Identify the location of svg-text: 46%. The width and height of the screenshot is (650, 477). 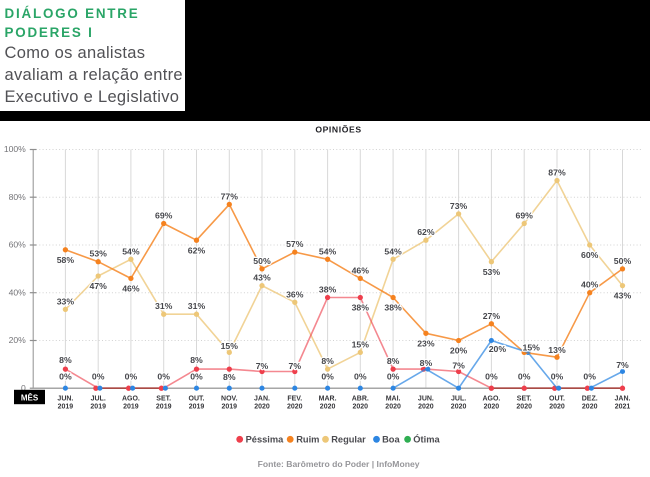
(131, 289).